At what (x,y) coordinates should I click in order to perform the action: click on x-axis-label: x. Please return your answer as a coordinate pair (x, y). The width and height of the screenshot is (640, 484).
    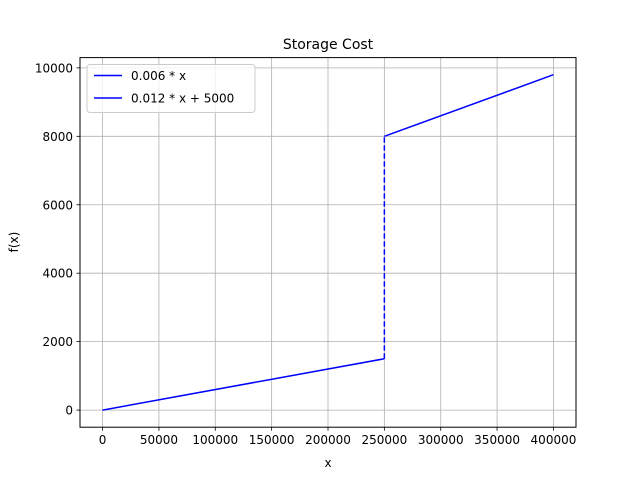
    Looking at the image, I should click on (327, 463).